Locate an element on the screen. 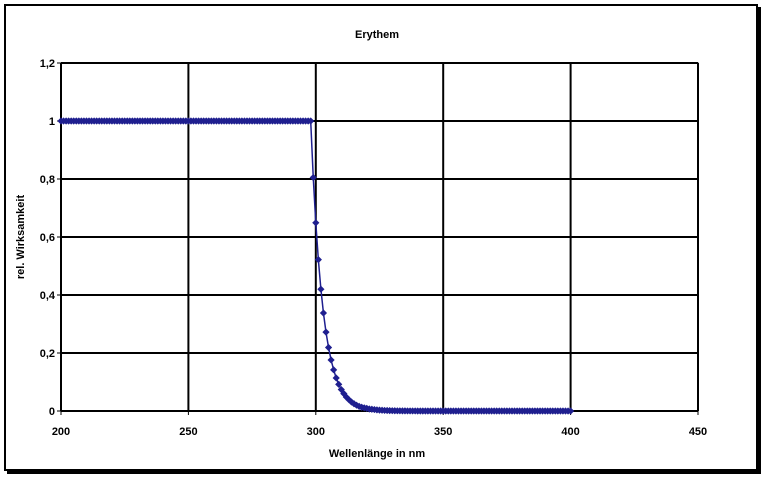 Image resolution: width=761 pixels, height=477 pixels. y-tick-label: 0,4 is located at coordinates (48, 296).